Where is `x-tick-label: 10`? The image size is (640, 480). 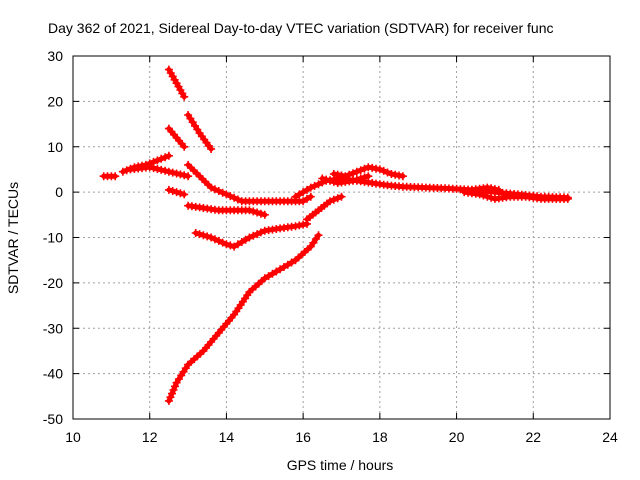
x-tick-label: 10 is located at coordinates (73, 437).